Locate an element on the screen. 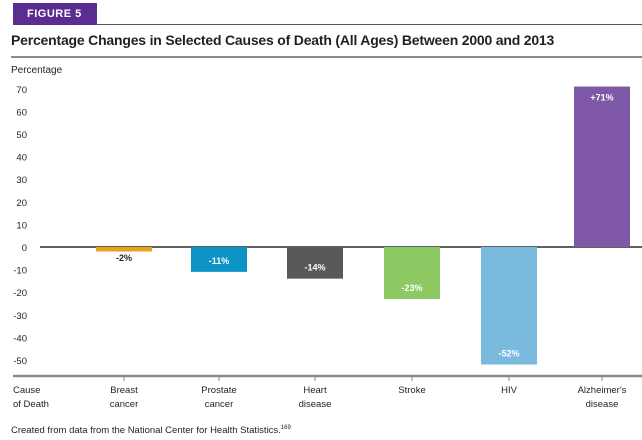 The width and height of the screenshot is (642, 440). y-tick-label: -40 is located at coordinates (20, 338).